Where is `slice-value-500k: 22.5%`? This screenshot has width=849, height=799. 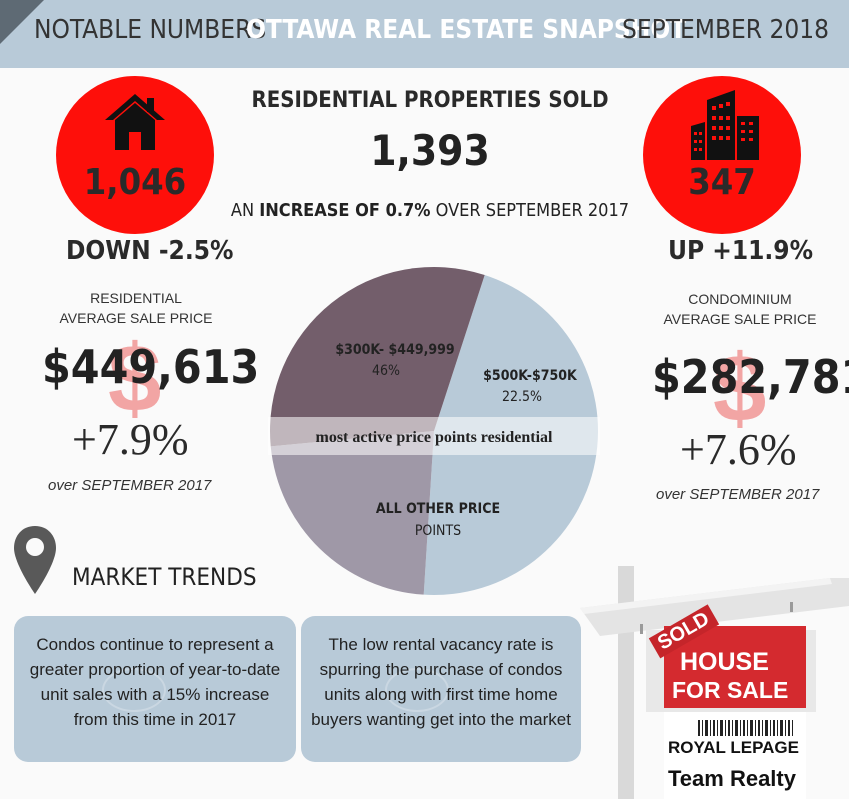
slice-value-500k: 22.5% is located at coordinates (522, 397).